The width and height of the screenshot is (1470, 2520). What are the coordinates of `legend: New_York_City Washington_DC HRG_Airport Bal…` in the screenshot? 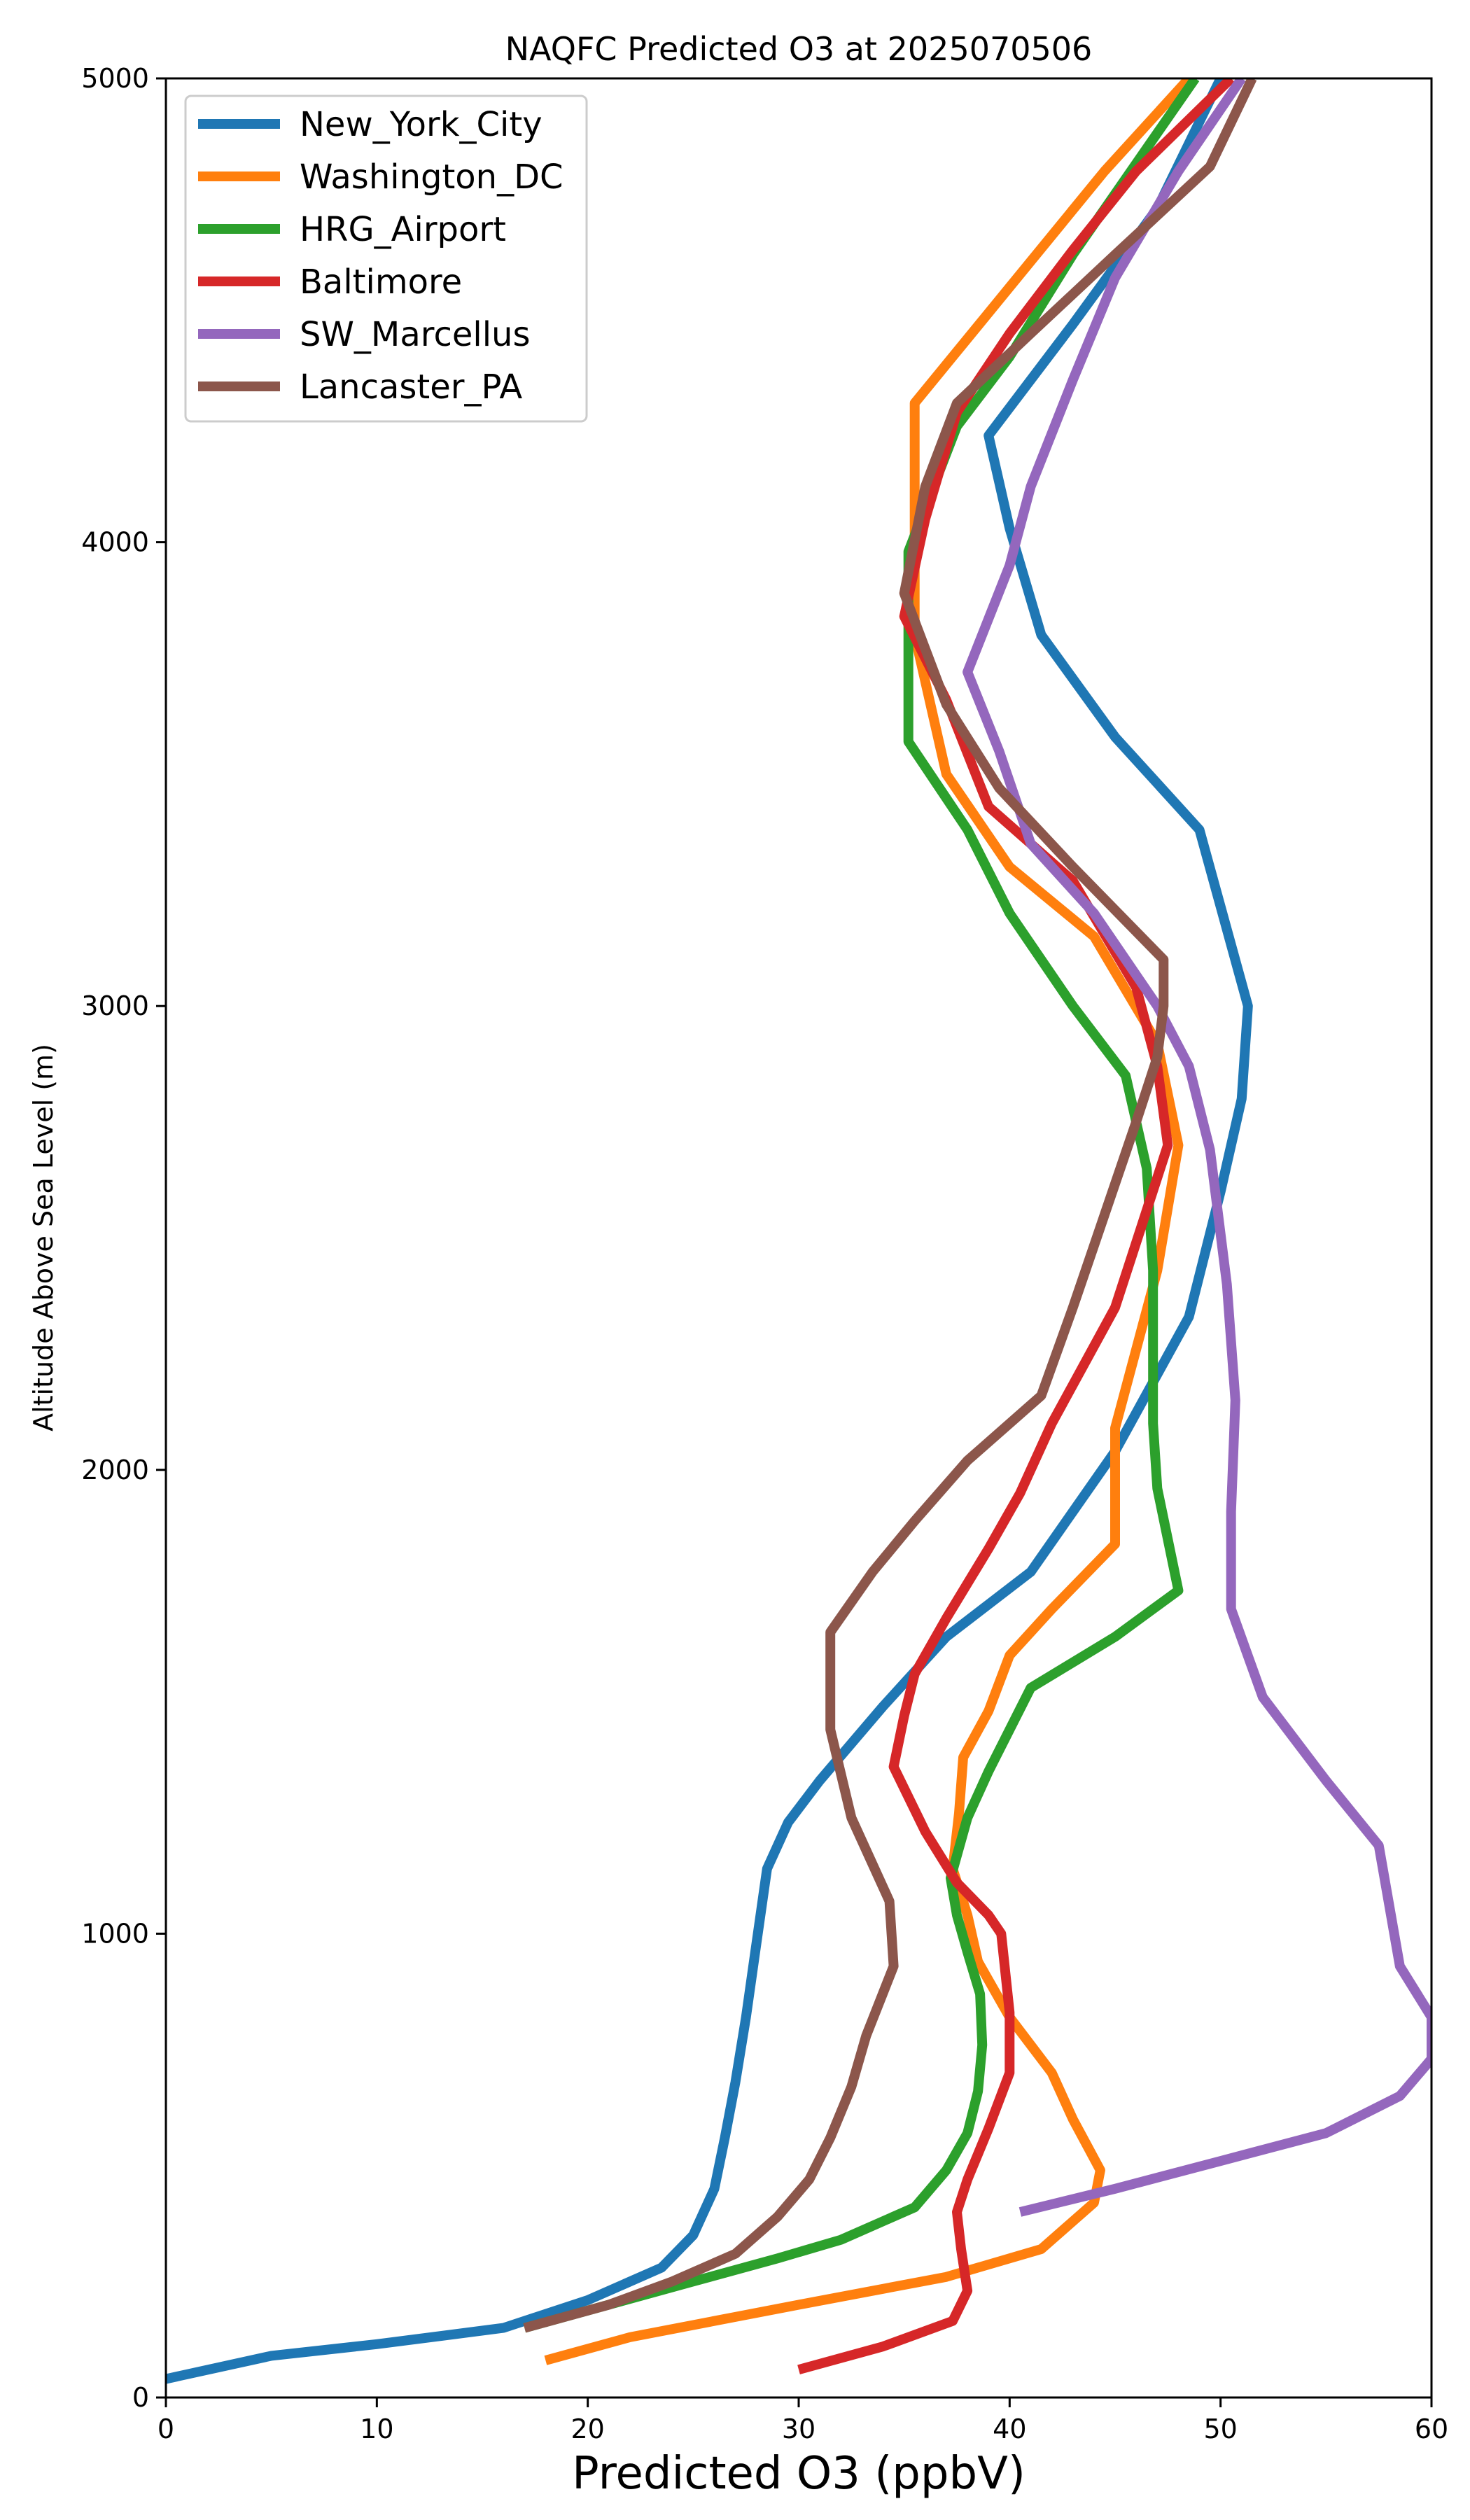 It's located at (386, 258).